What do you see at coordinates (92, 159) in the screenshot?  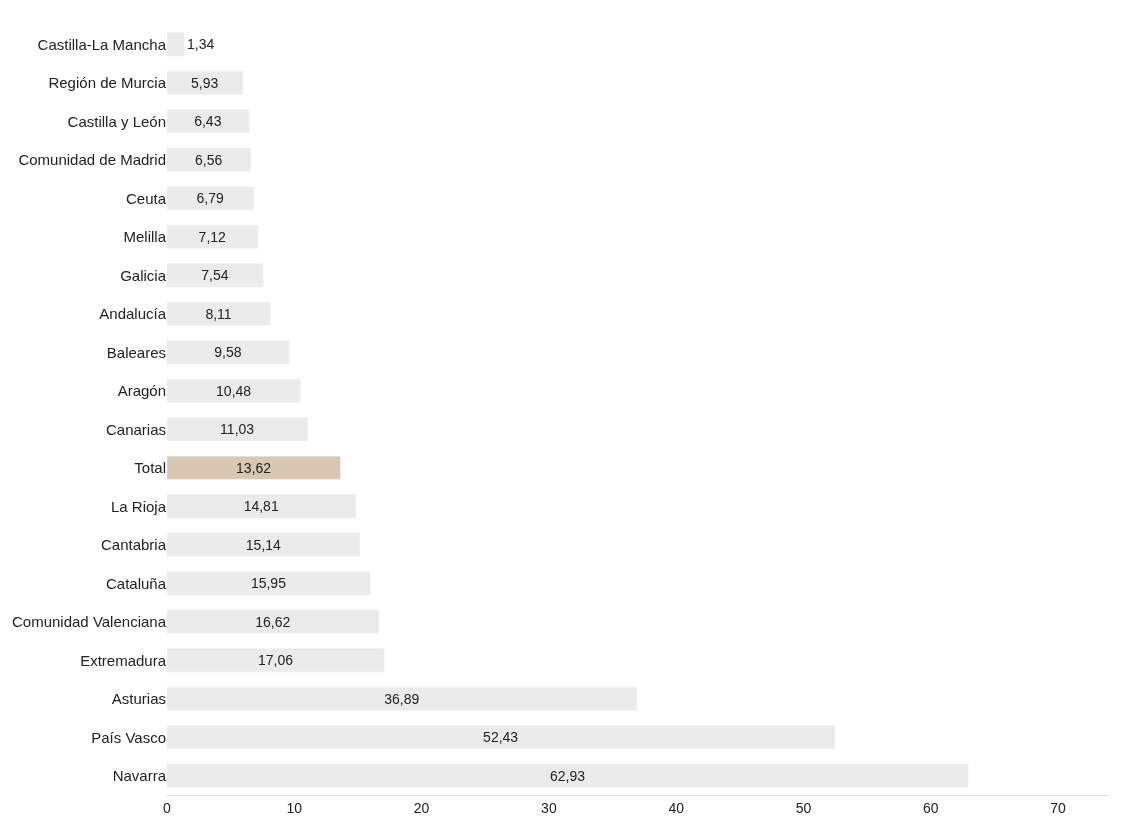 I see `y-tick-label: Comunidad de Madrid` at bounding box center [92, 159].